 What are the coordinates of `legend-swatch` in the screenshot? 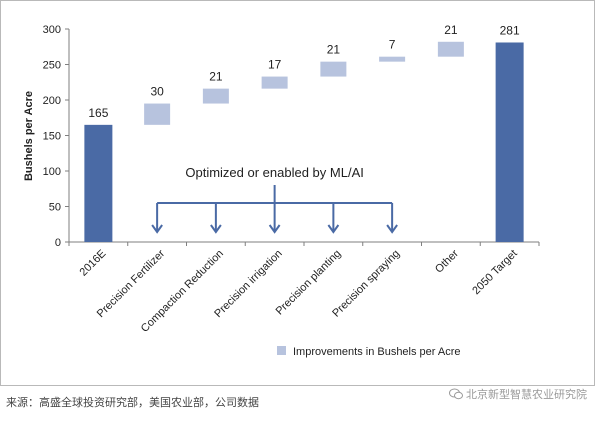 It's located at (281, 350).